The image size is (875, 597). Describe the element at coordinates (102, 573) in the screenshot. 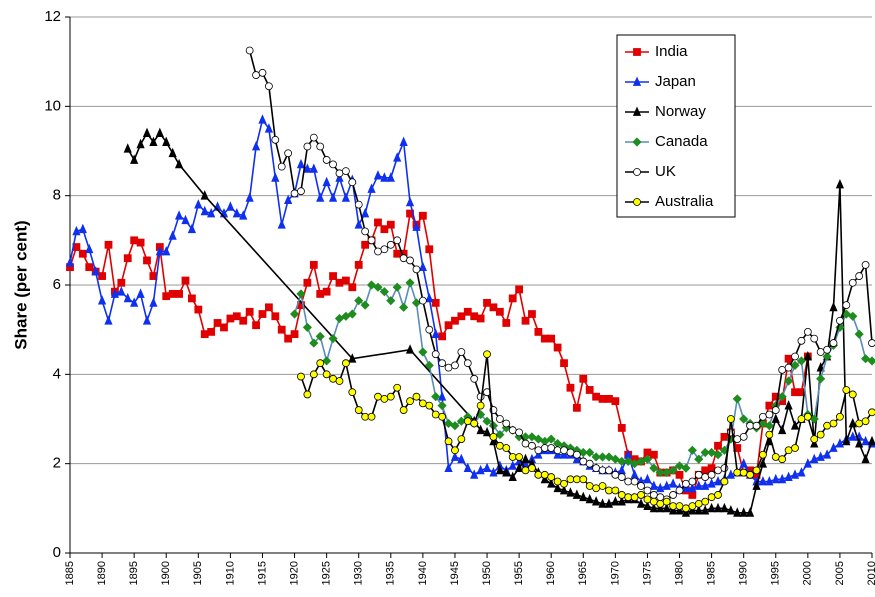

I see `x-tick-label: 1890` at that location.